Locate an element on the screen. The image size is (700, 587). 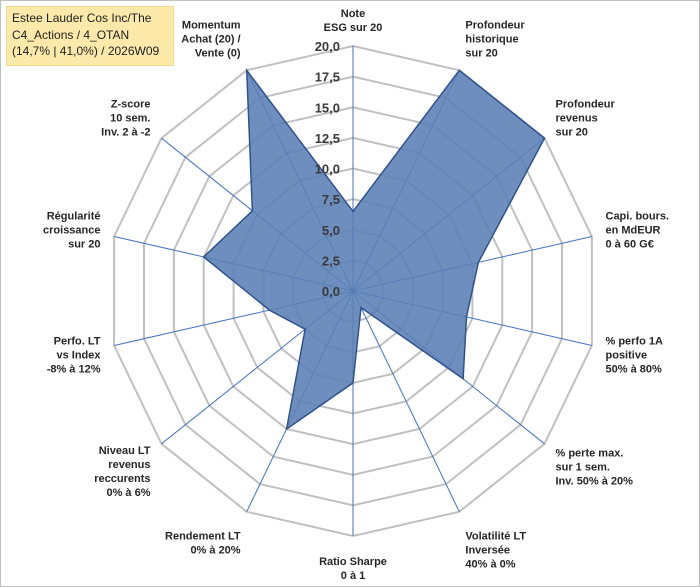
axis-label: Profondeur historique sur 20 is located at coordinates (495, 40).